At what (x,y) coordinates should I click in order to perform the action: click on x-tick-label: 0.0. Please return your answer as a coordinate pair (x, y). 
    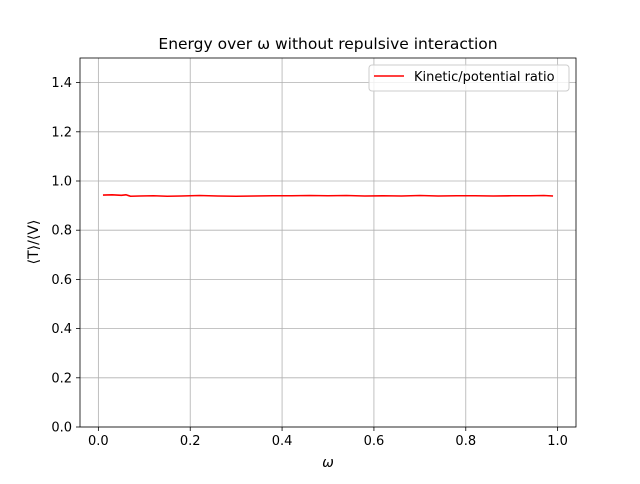
    Looking at the image, I should click on (98, 441).